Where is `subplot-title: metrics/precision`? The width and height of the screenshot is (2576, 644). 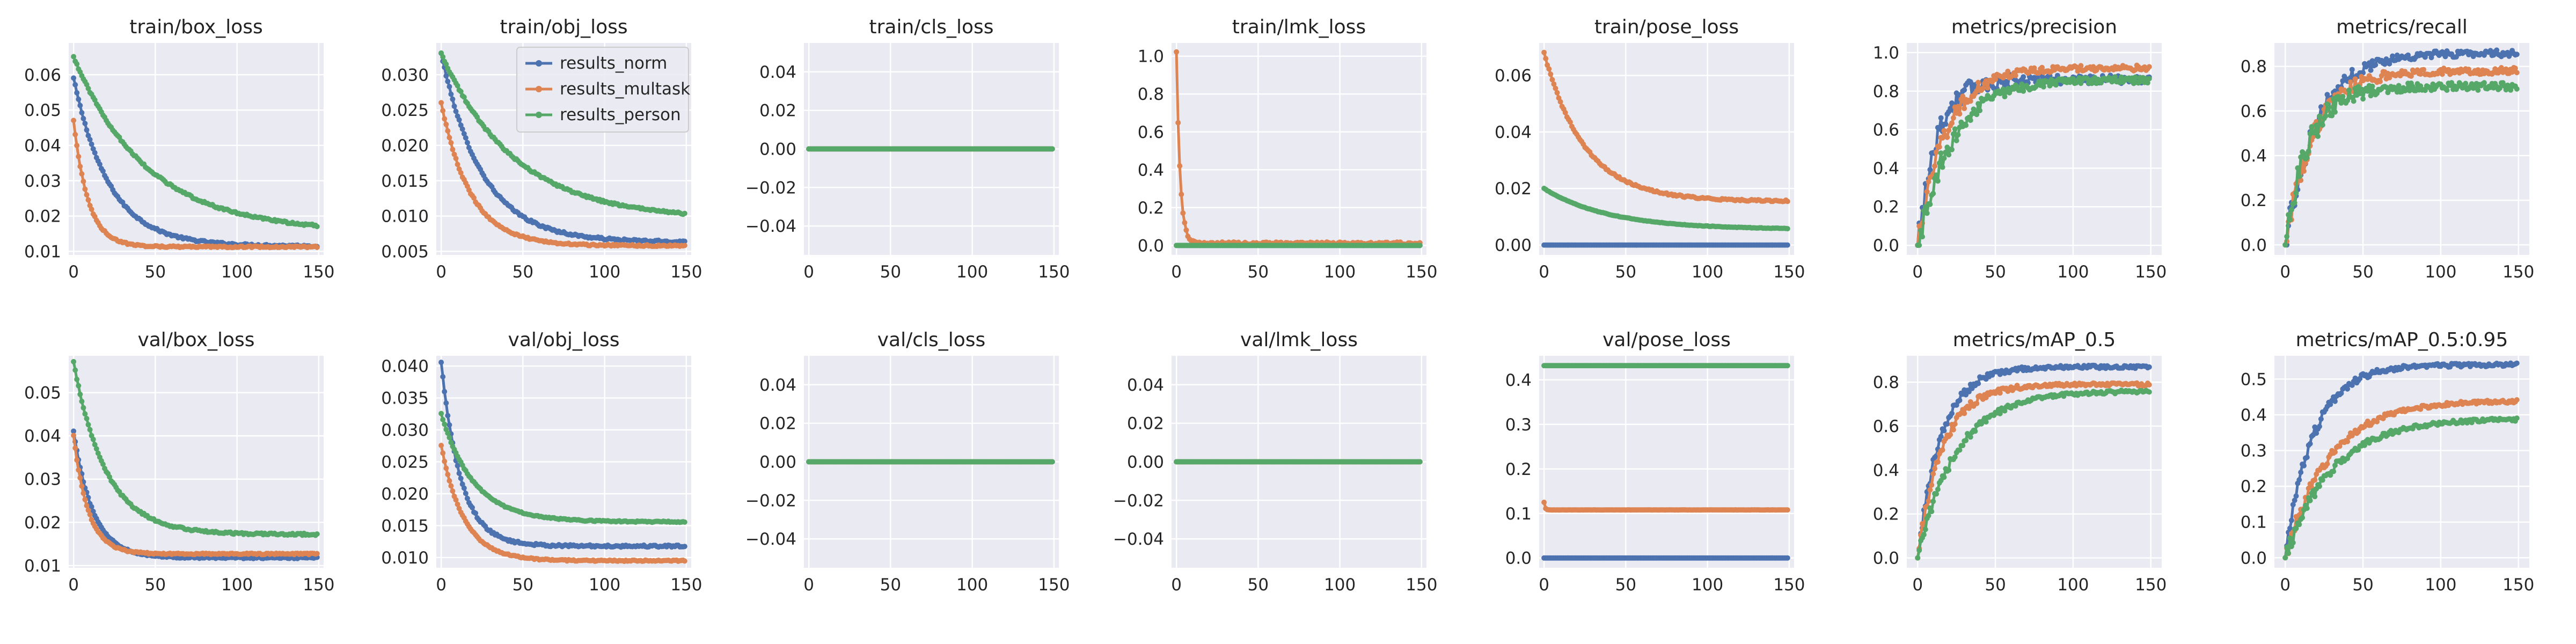
subplot-title: metrics/precision is located at coordinates (2034, 27).